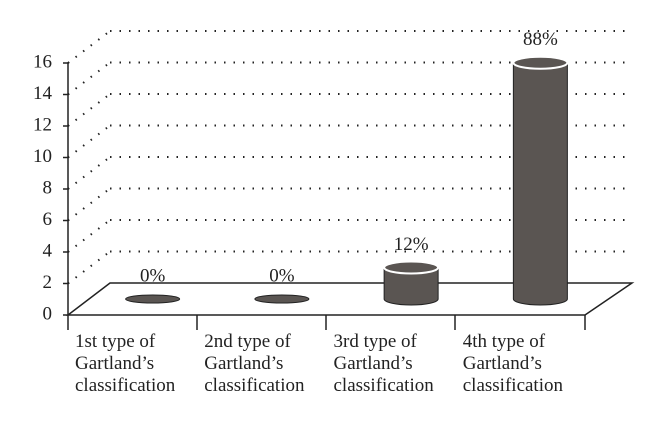 This screenshot has height=442, width=660. What do you see at coordinates (254, 363) in the screenshot?
I see `x-tick-label: 2nd type of Gartland’s classification` at bounding box center [254, 363].